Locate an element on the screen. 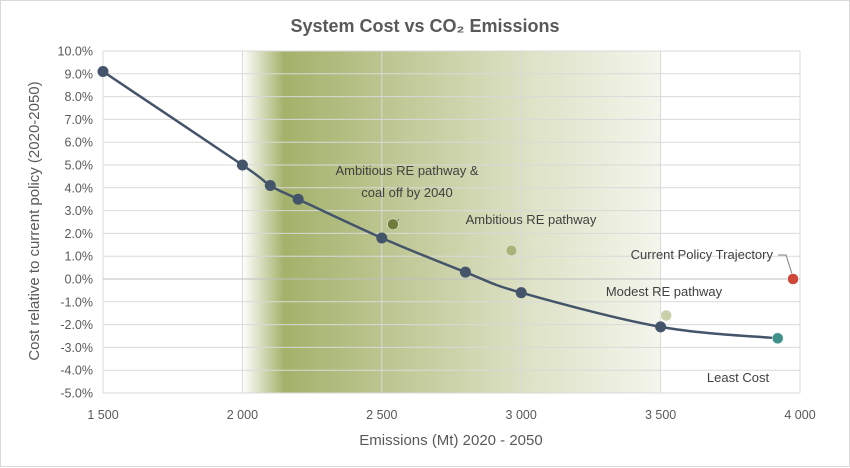 The image size is (850, 468). scenario-label: coal off by 2040 is located at coordinates (407, 192).